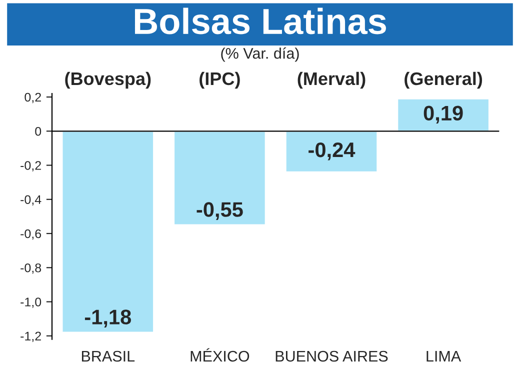 This screenshot has height=390, width=520. What do you see at coordinates (260, 54) in the screenshot?
I see `chart-subtitle: (% Var. día)` at bounding box center [260, 54].